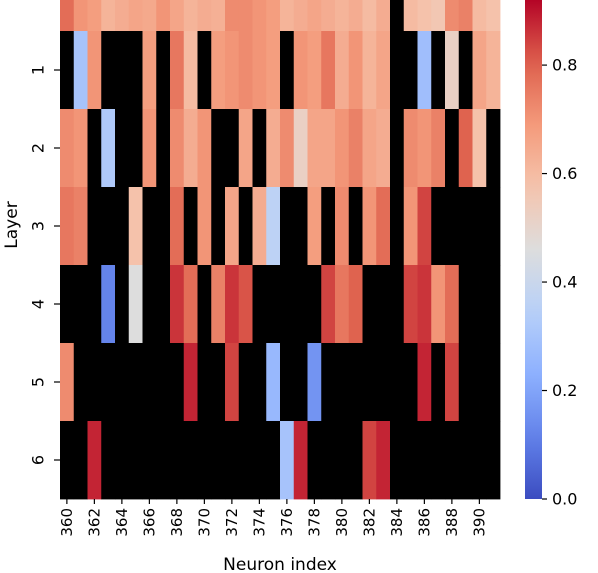  What do you see at coordinates (38, 460) in the screenshot?
I see `y-tick-label: 6` at bounding box center [38, 460].